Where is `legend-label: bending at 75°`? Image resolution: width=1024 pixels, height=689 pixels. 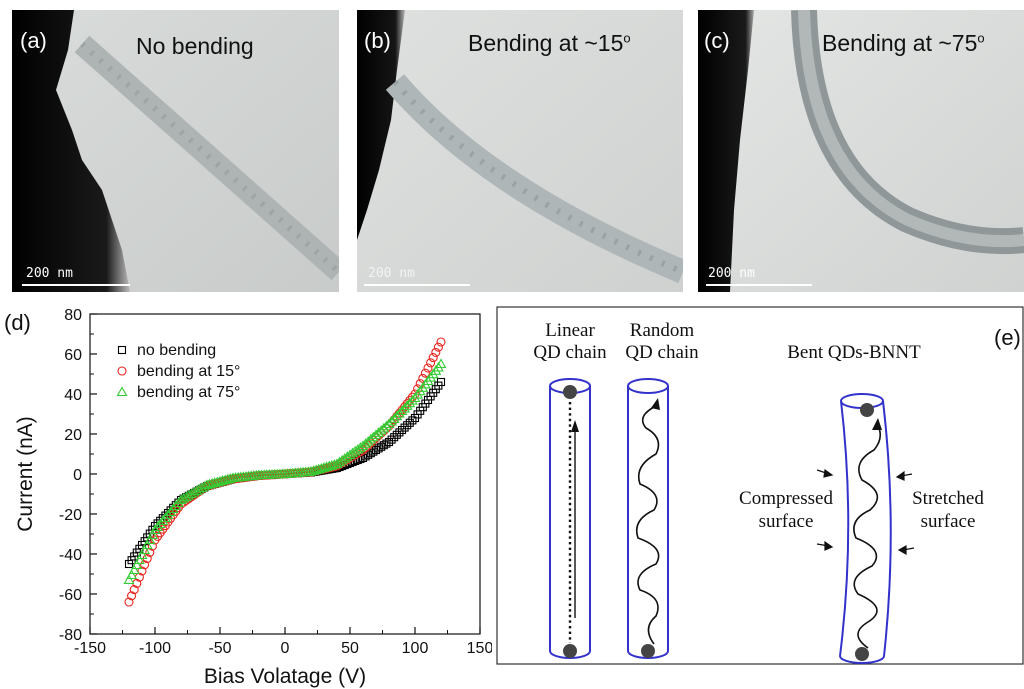 legend-label: bending at 75° is located at coordinates (188, 392).